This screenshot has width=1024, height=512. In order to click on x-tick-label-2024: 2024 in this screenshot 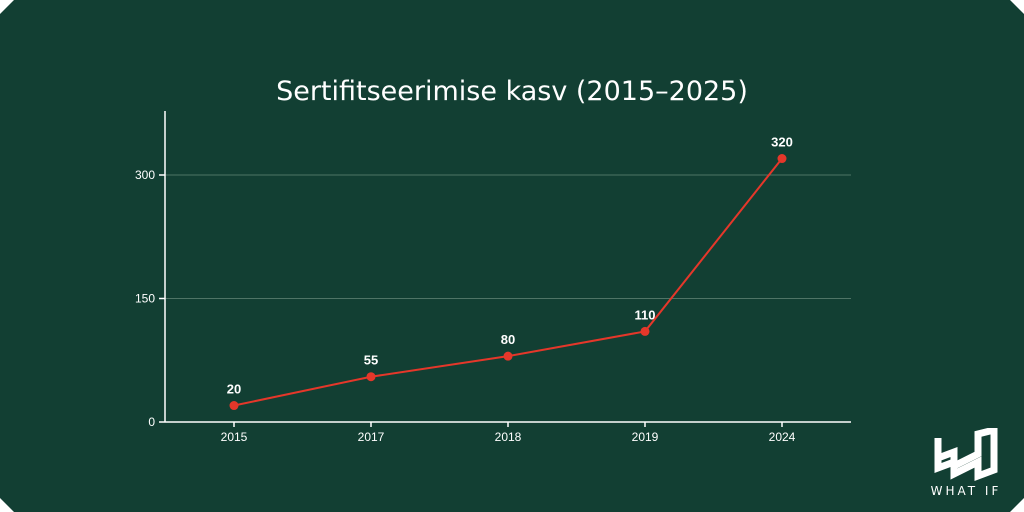, I will do `click(782, 437)`.